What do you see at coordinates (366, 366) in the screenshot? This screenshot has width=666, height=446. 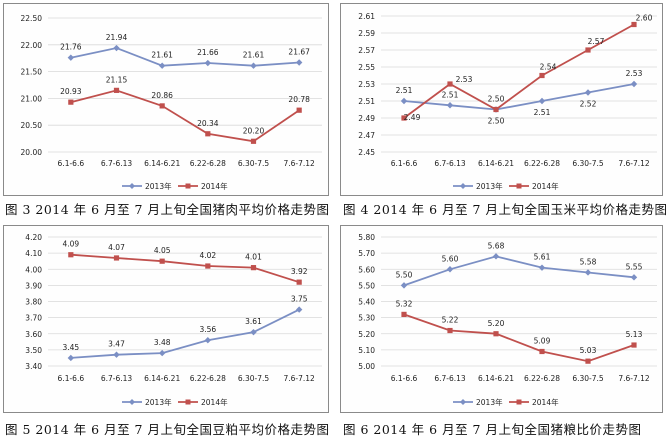 I see `y-tick-label: 5.00` at bounding box center [366, 366].